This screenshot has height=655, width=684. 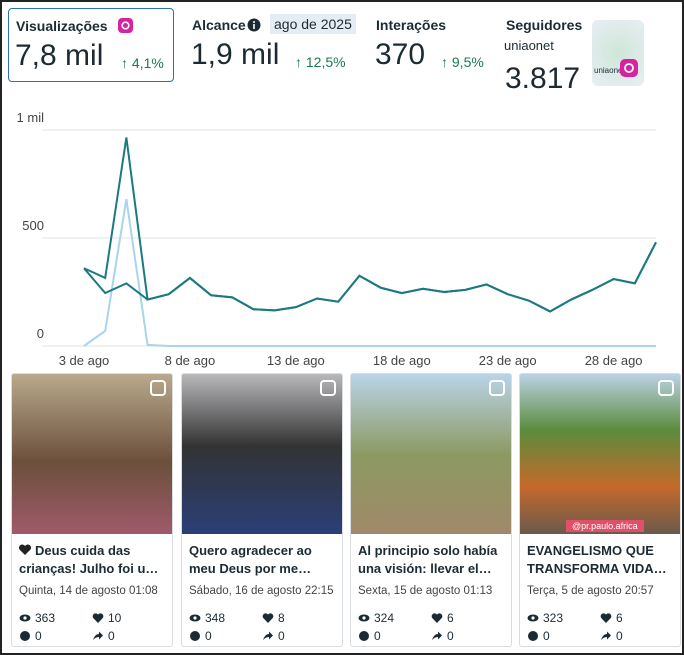 I want to click on stat-value: 348, so click(x=215, y=618).